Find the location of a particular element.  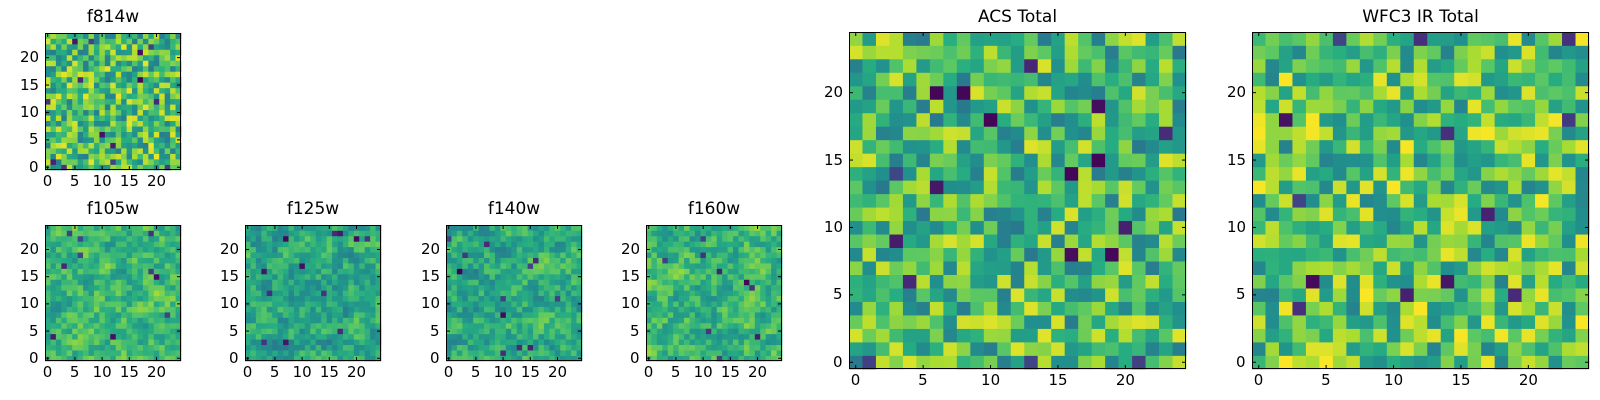

heatmap-plot is located at coordinates (514, 293).